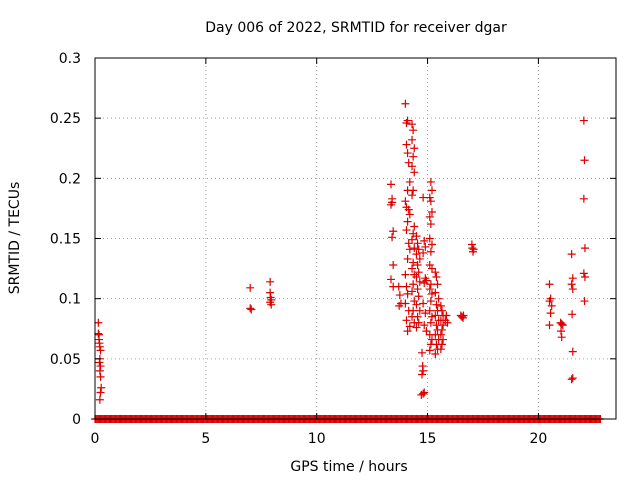  What do you see at coordinates (70, 179) in the screenshot?
I see `y-tick-label: 0.2` at bounding box center [70, 179].